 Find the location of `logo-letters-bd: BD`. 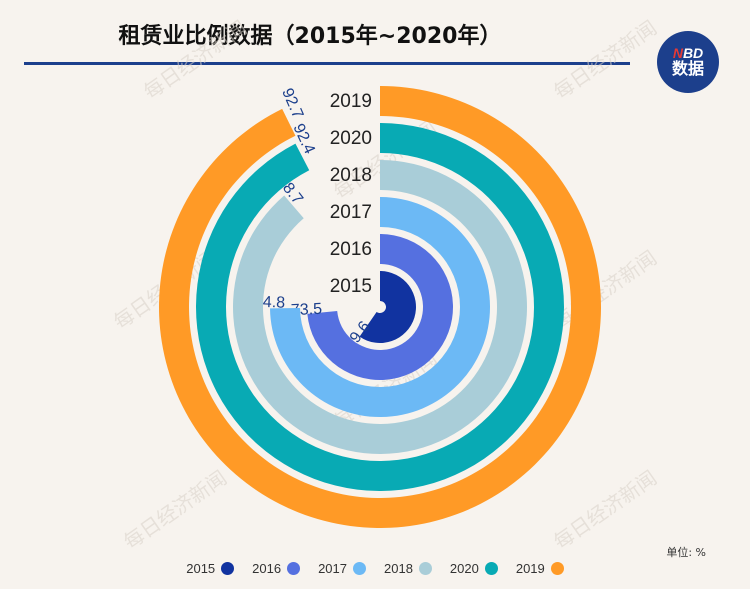

logo-letters-bd: BD is located at coordinates (693, 53).